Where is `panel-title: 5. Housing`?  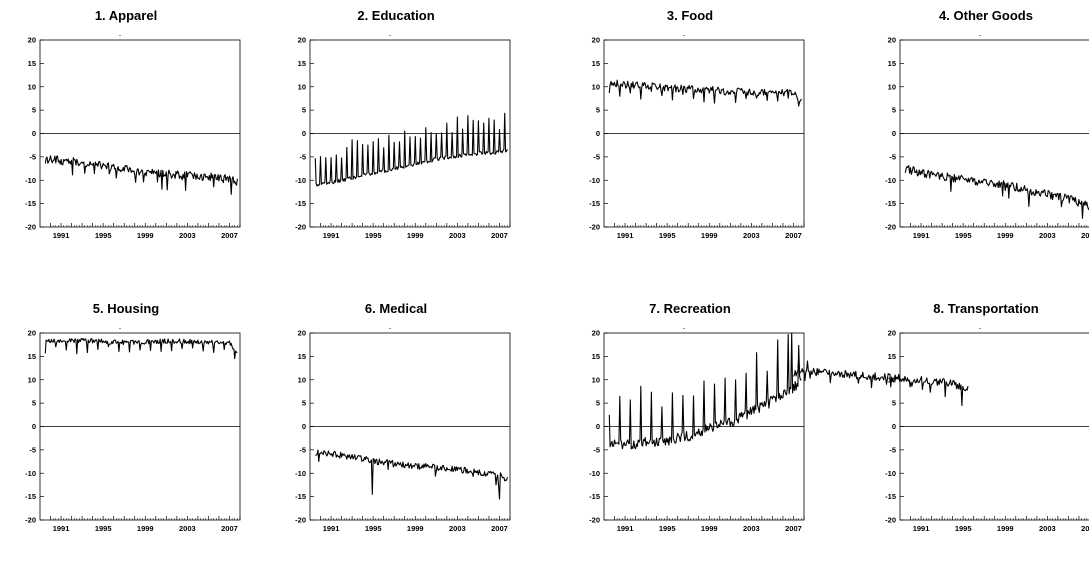 panel-title: 5. Housing is located at coordinates (126, 308).